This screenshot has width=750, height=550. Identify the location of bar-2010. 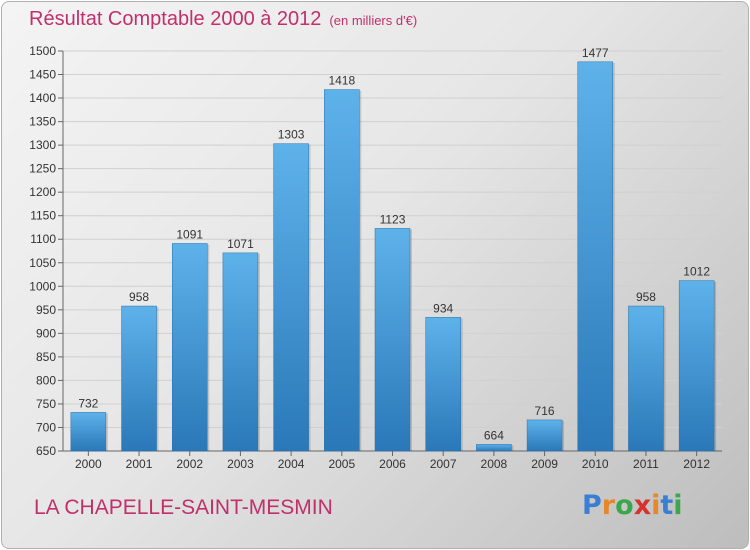
(595, 256).